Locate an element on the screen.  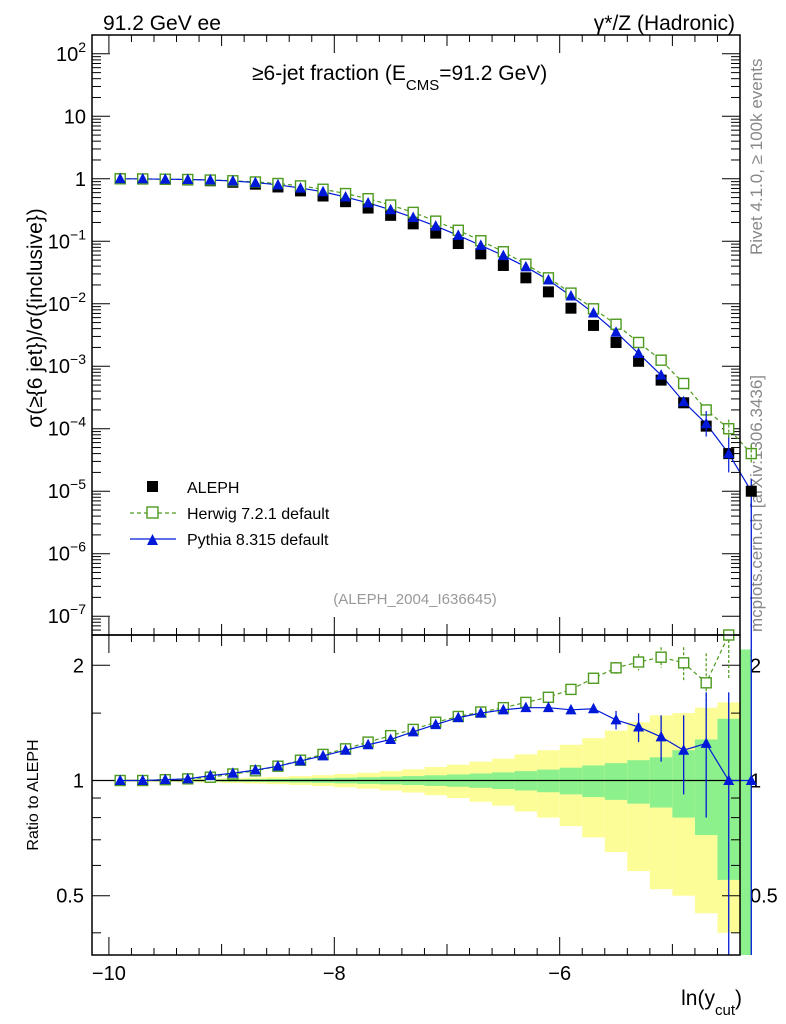
y-tick-label: 10⁻⁵ is located at coordinates (67, 489).